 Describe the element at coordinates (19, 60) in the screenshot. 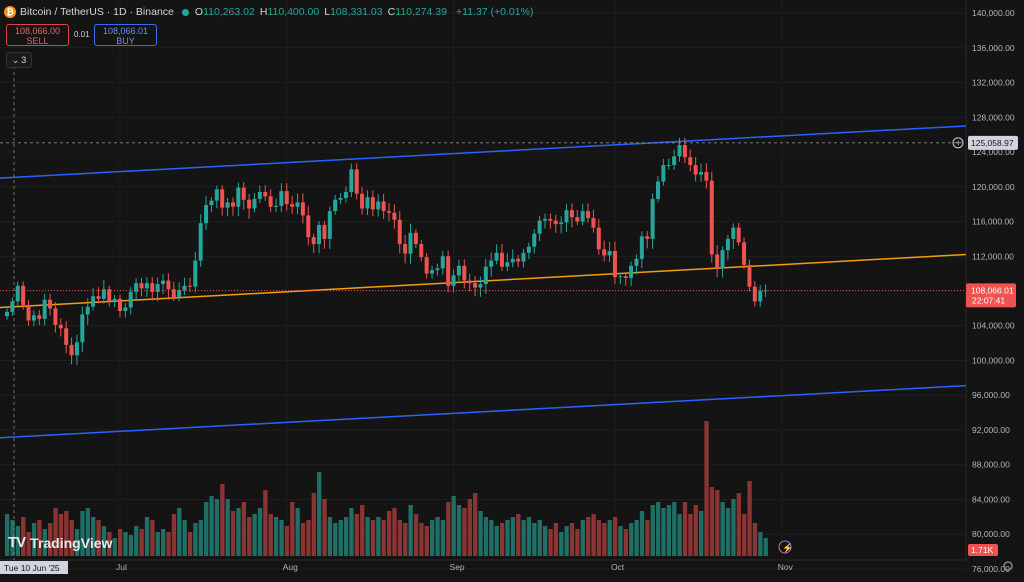

I see `indicators-collapse-button: ⌄ 3` at that location.